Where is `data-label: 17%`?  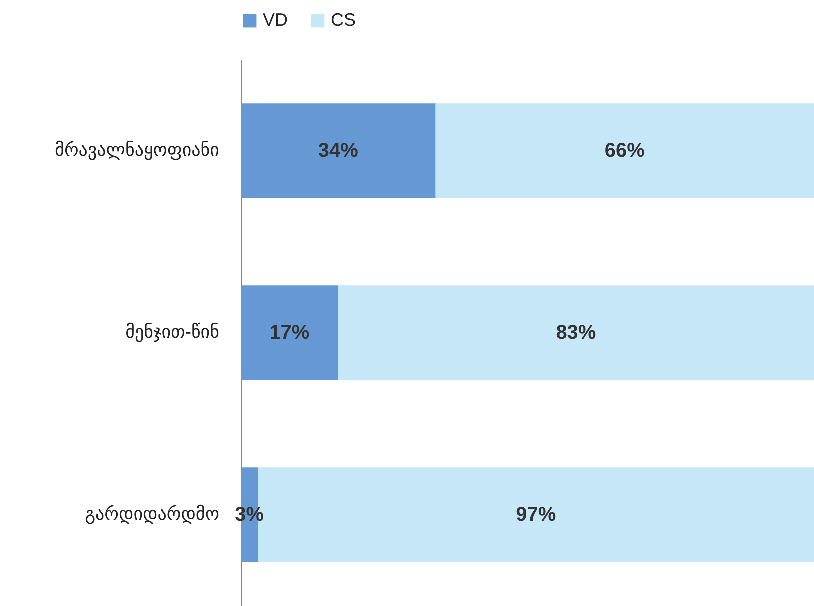 data-label: 17% is located at coordinates (290, 333).